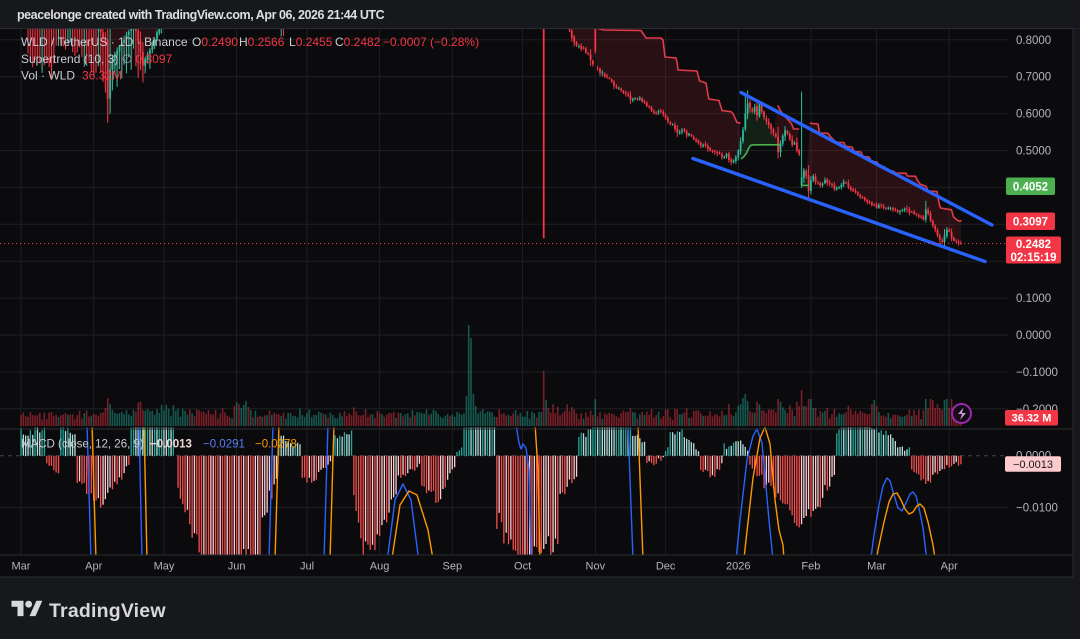 Image resolution: width=1080 pixels, height=639 pixels. I want to click on svg-text: May, so click(164, 567).